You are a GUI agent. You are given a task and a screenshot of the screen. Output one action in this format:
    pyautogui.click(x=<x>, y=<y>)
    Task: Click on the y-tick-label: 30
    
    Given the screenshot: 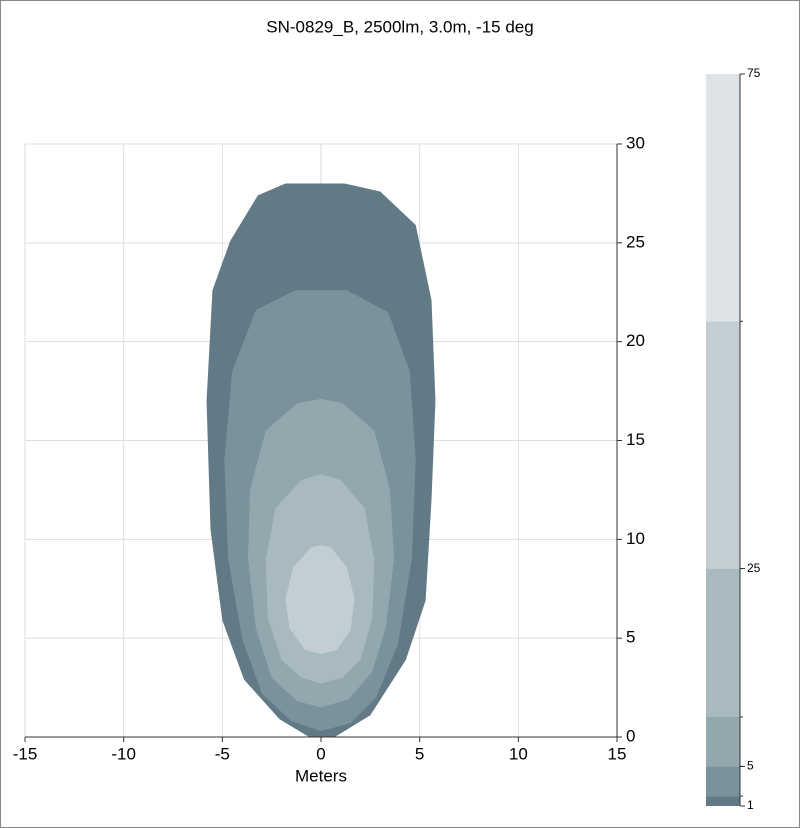 What is the action you would take?
    pyautogui.click(x=635, y=142)
    